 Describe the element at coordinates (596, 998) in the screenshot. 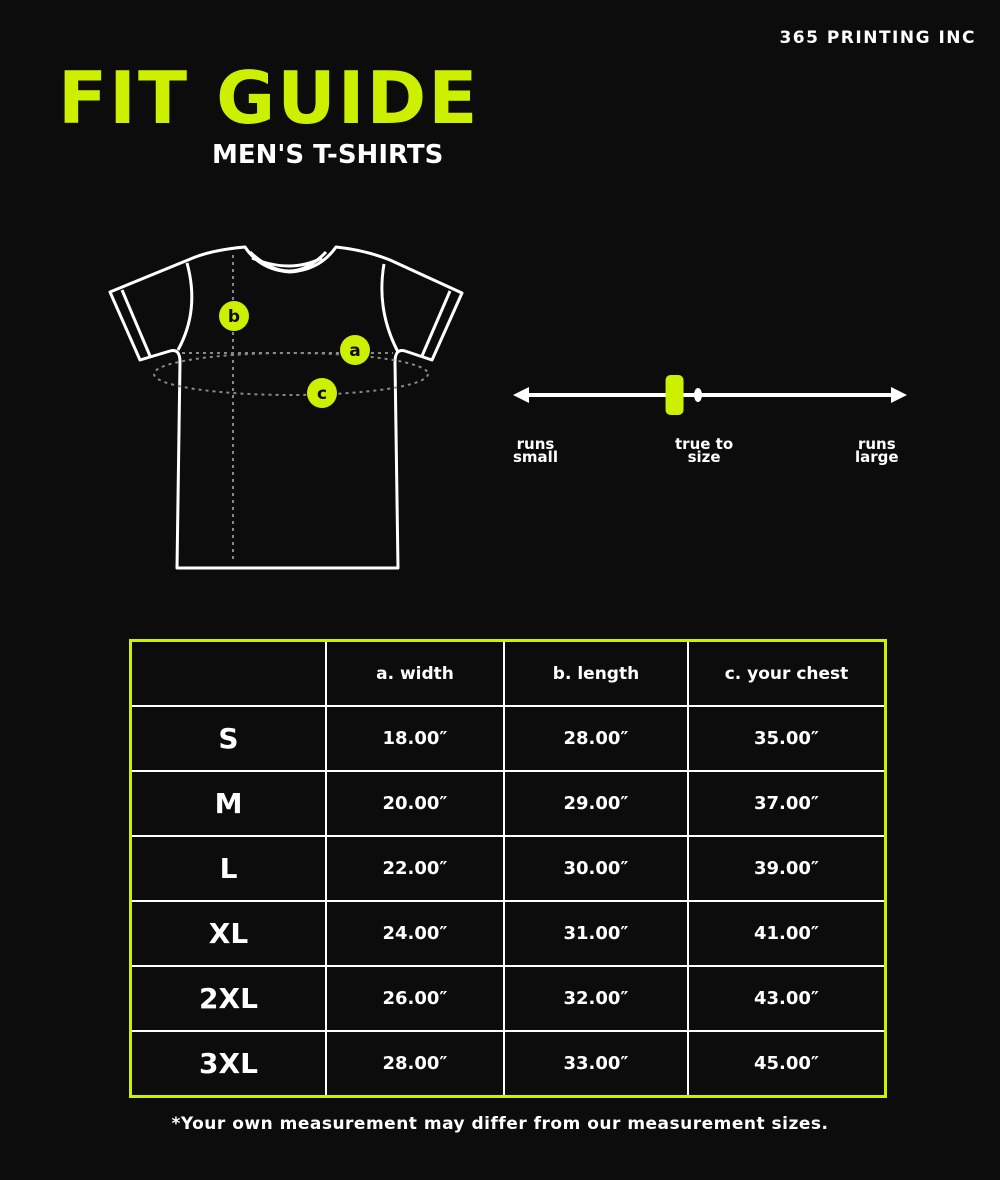

I see `length-cell: 32.00″` at that location.